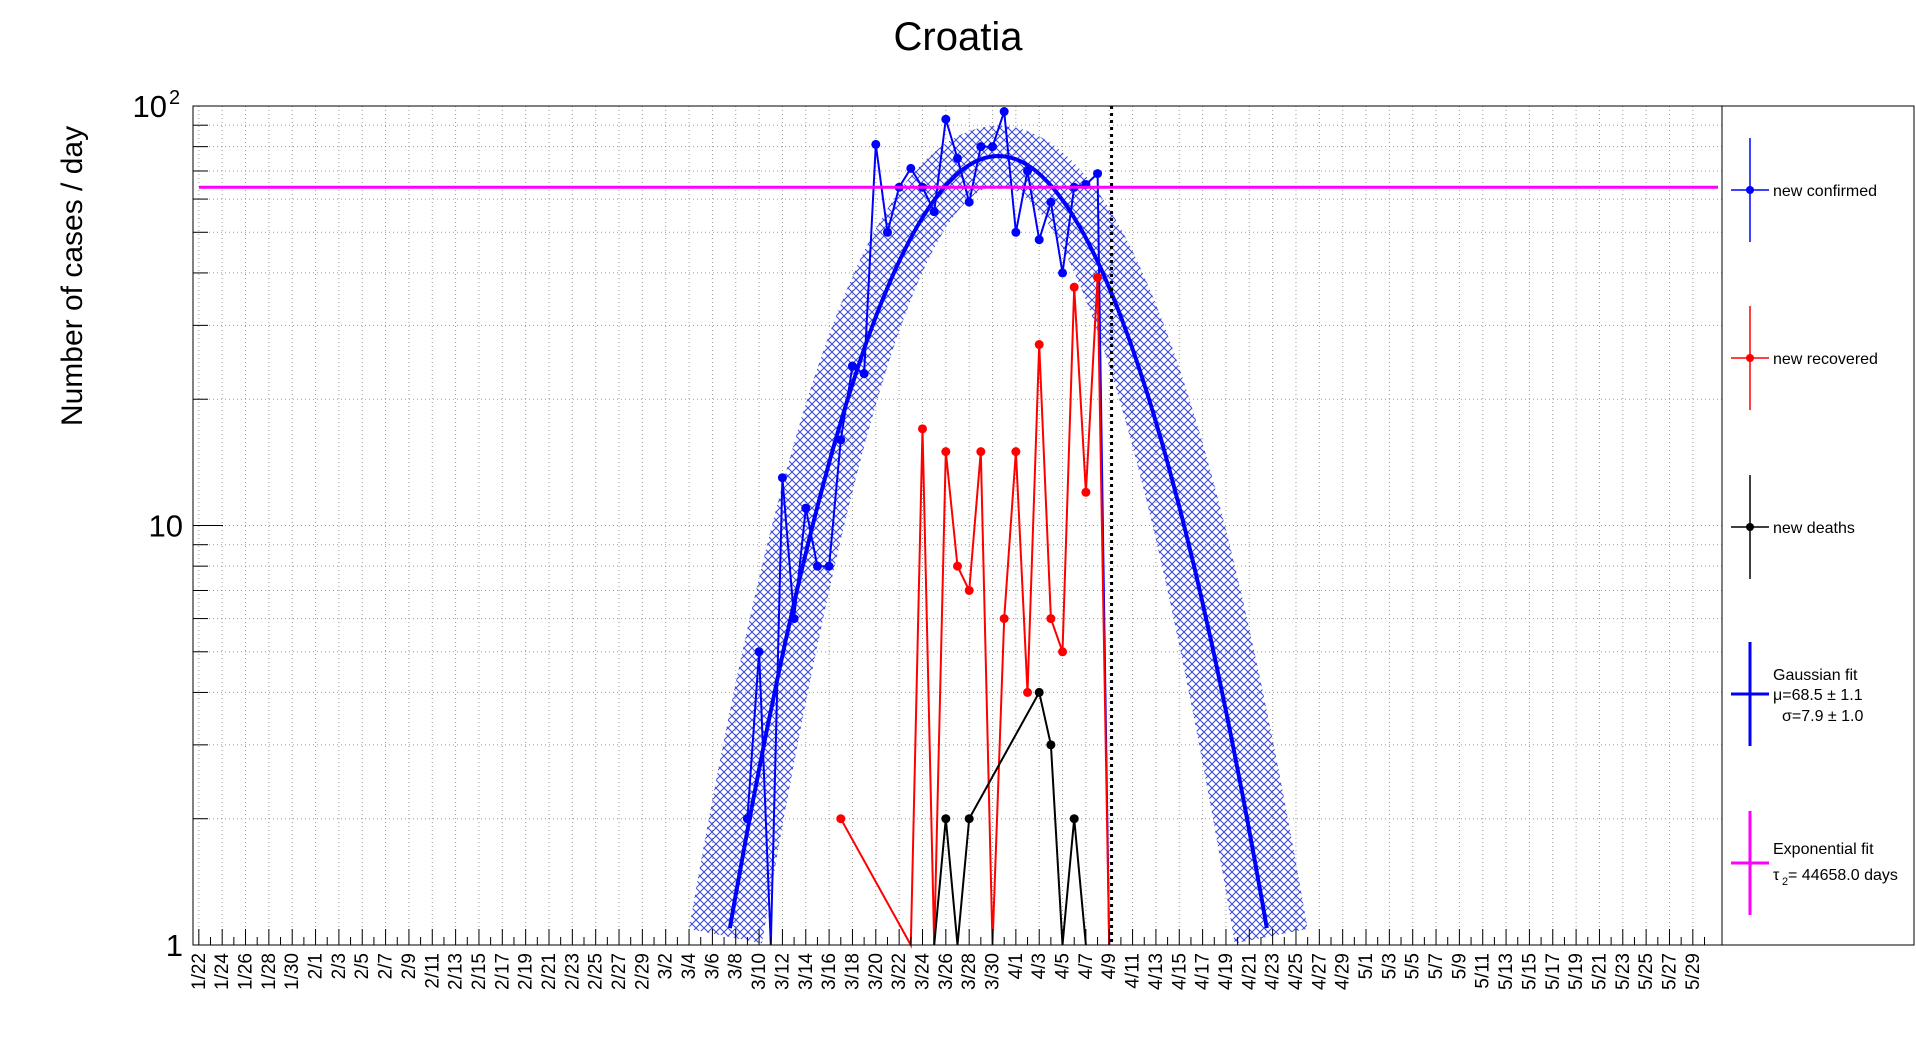 This screenshot has height=1057, width=1916. I want to click on legend-exponential-fit-label: Exponential fit, so click(1823, 849).